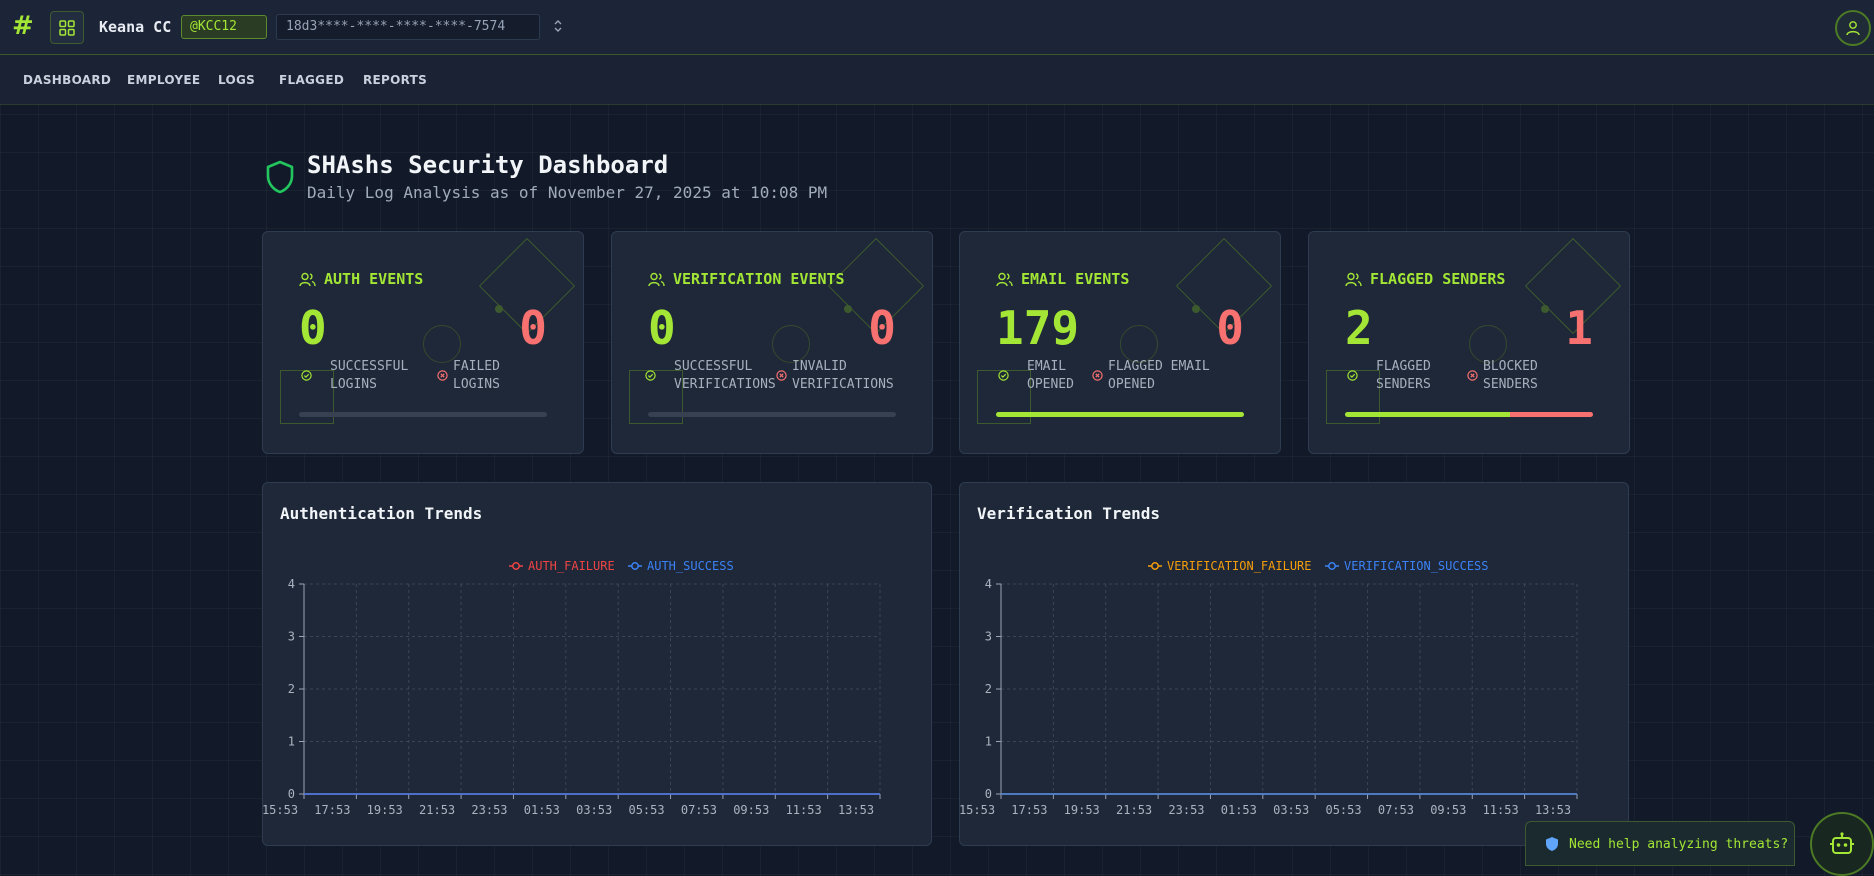 Image resolution: width=1874 pixels, height=876 pixels. Describe the element at coordinates (374, 279) in the screenshot. I see `card-title: AUTH EVENTS` at that location.